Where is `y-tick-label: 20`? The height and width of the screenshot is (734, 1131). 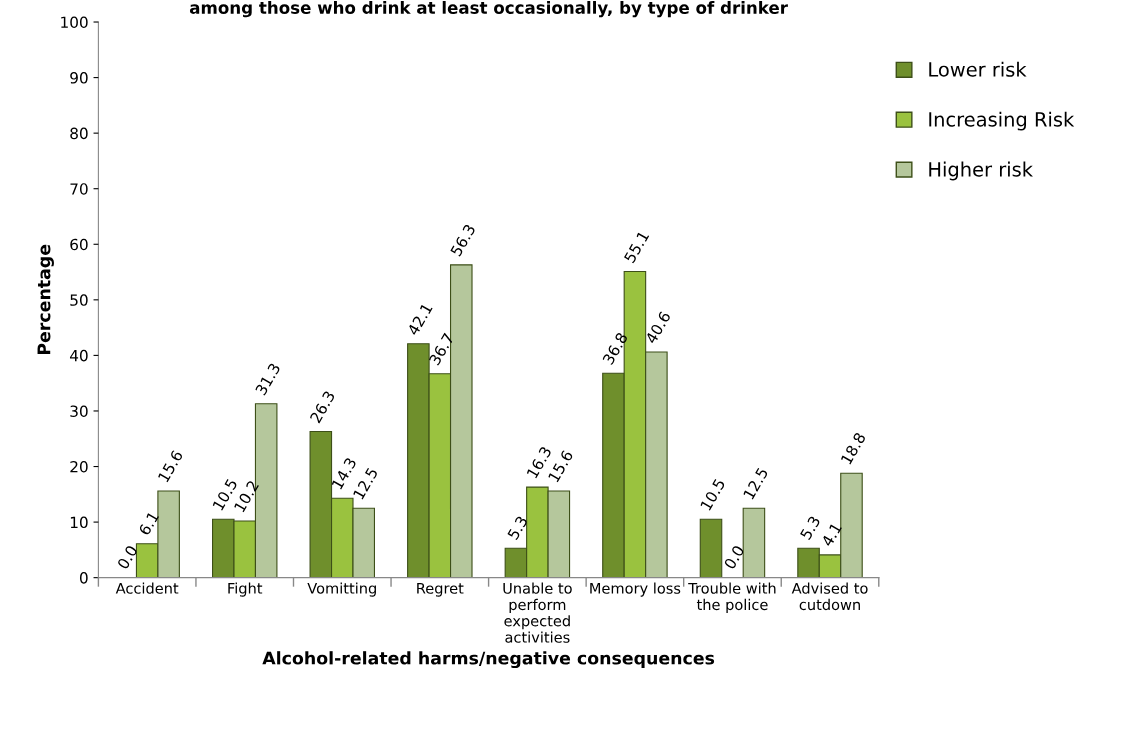
y-tick-label: 20 is located at coordinates (79, 467).